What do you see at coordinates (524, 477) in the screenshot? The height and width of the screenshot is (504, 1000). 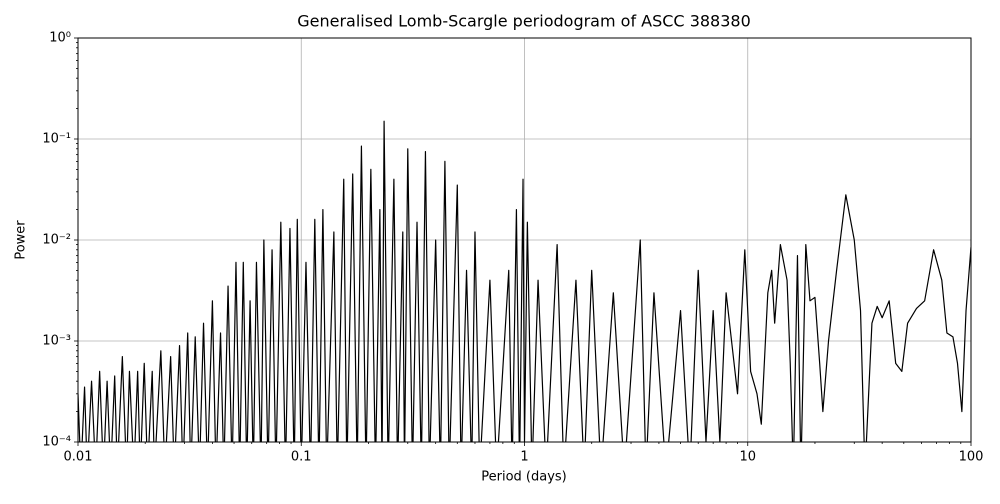 I see `x-axis-label: Period (days)` at bounding box center [524, 477].